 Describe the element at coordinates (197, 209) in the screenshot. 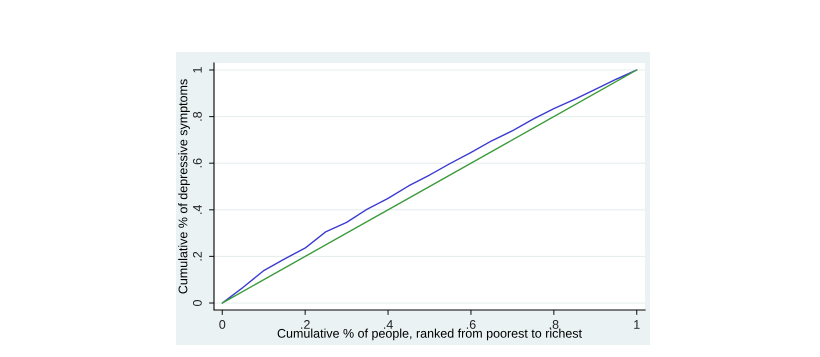

I see `y-tick-label: .4` at that location.